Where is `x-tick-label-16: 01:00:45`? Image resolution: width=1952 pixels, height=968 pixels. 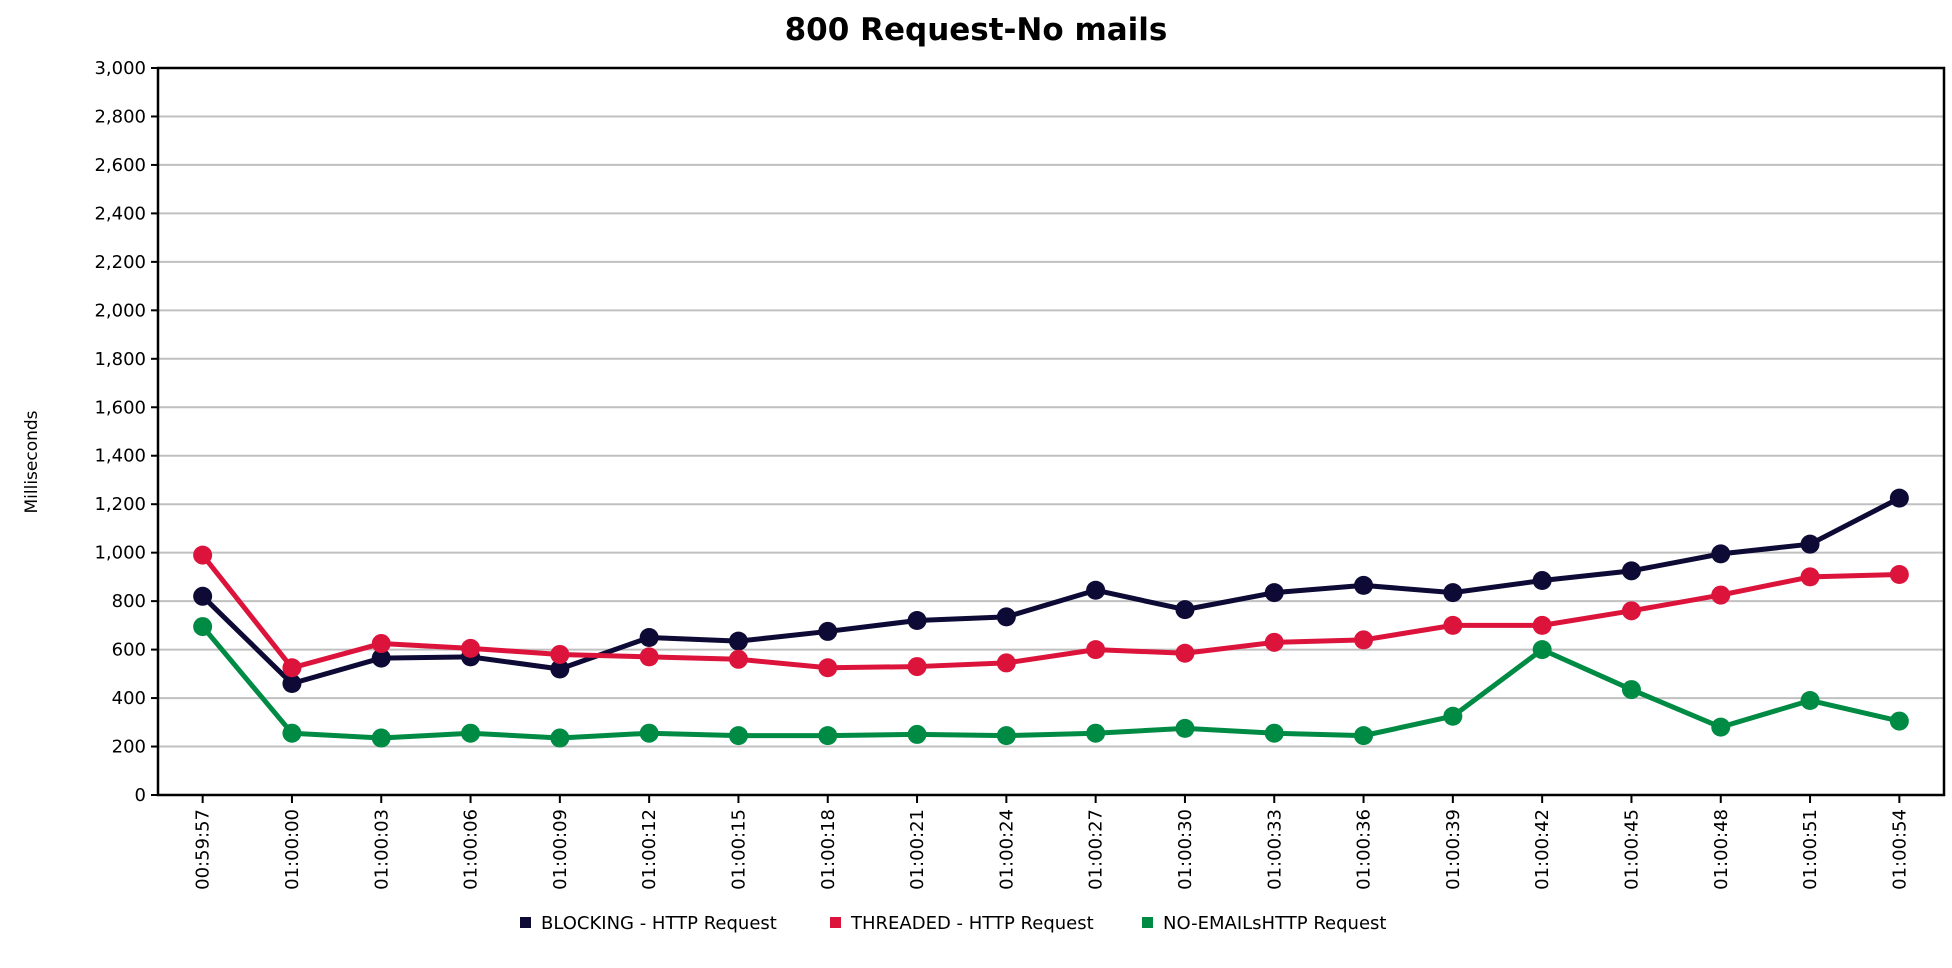
x-tick-label-16: 01:00:45 is located at coordinates (1631, 849).